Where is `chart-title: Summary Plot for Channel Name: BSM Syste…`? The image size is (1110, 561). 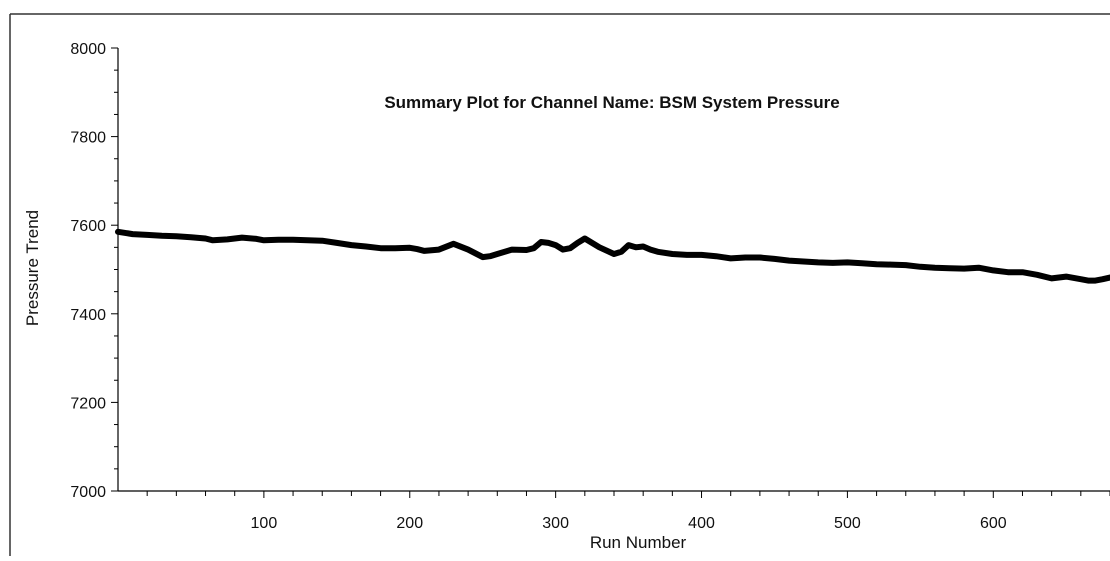
chart-title: Summary Plot for Channel Name: BSM Syste… is located at coordinates (611, 102).